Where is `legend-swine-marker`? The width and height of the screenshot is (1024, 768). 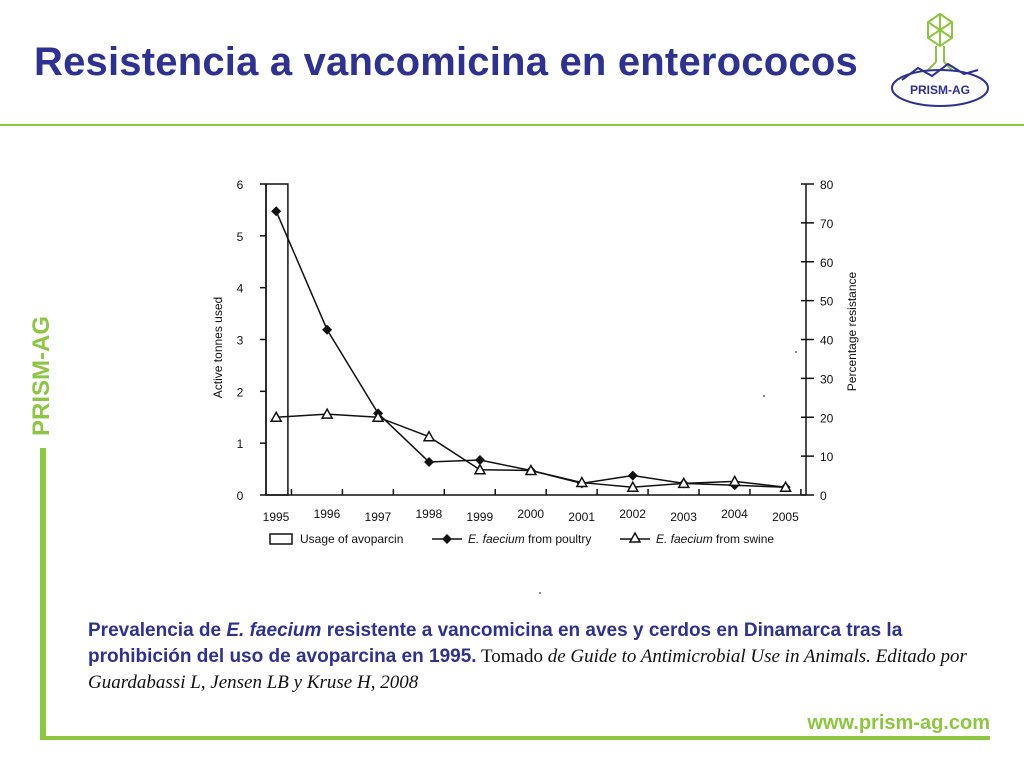
legend-swine-marker is located at coordinates (635, 537).